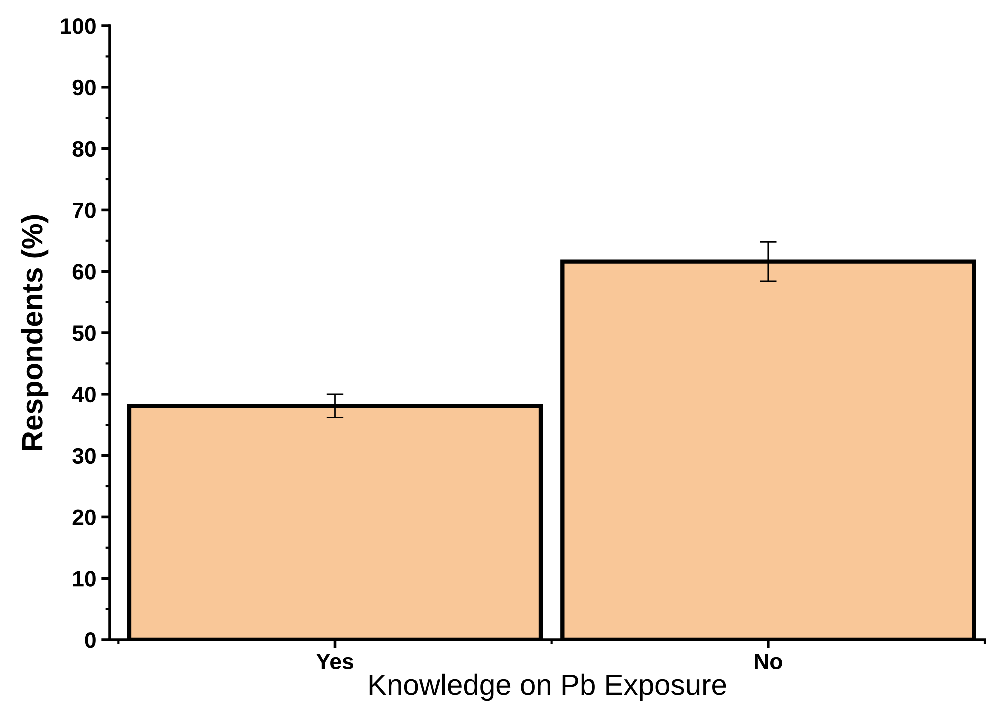 The image size is (987, 716). I want to click on y-tick-label: 60, so click(84, 272).